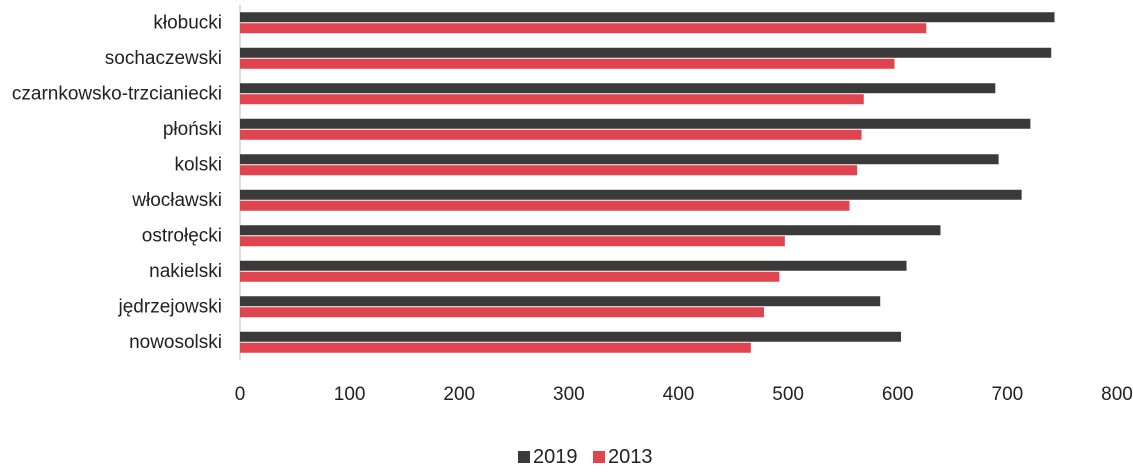 Image resolution: width=1133 pixels, height=475 pixels. Describe the element at coordinates (170, 306) in the screenshot. I see `category-label: jędrzejowski` at that location.